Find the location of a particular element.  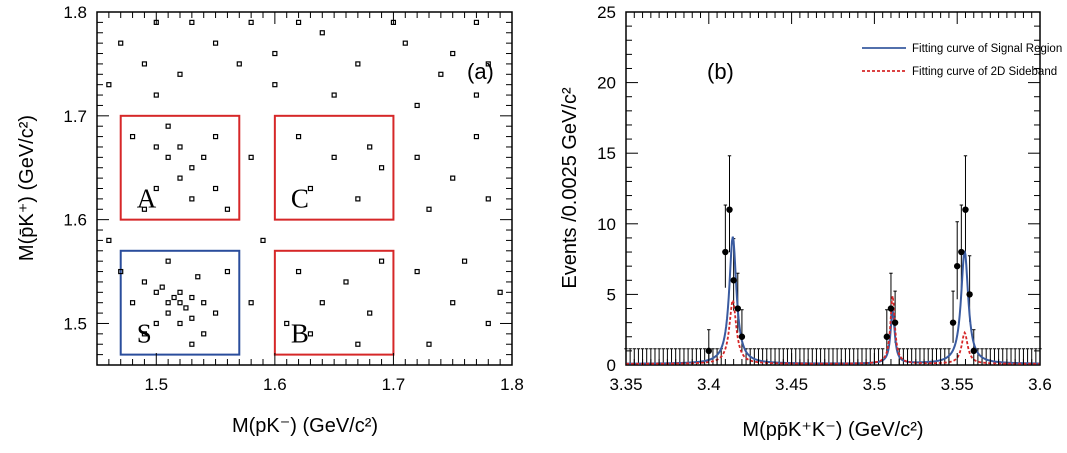

x-tick-label: 3.6 is located at coordinates (1040, 384).